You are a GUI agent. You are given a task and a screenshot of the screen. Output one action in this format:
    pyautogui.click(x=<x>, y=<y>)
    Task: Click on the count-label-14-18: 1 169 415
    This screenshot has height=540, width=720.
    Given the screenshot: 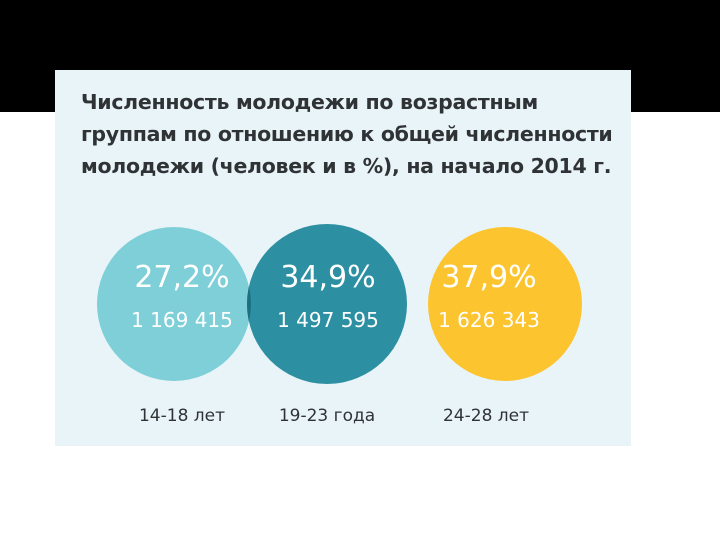 What is the action you would take?
    pyautogui.click(x=182, y=320)
    